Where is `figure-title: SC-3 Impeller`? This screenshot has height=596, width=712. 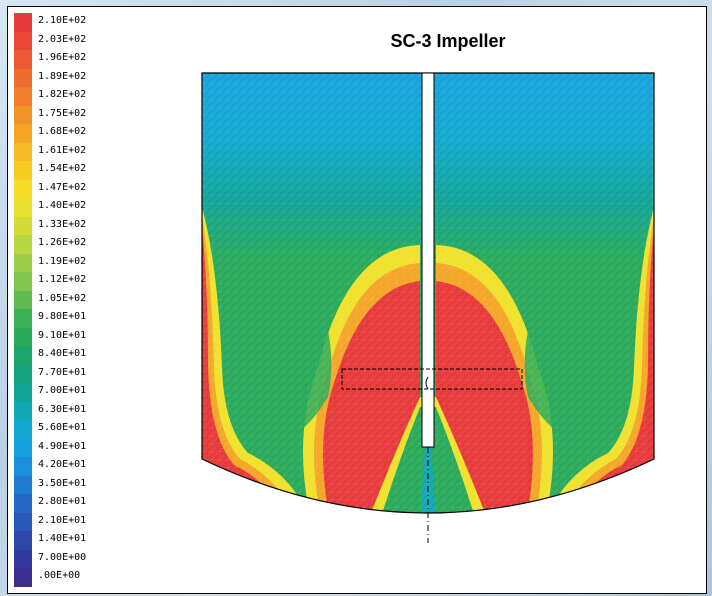
figure-title: SC-3 Impeller is located at coordinates (448, 41).